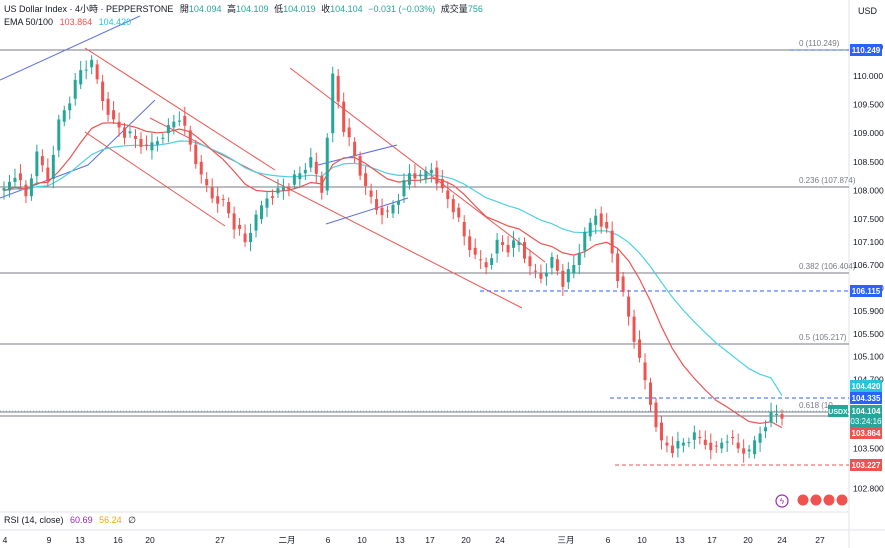 This screenshot has height=548, width=885. Describe the element at coordinates (500, 540) in the screenshot. I see `time-tick-label: 24` at that location.